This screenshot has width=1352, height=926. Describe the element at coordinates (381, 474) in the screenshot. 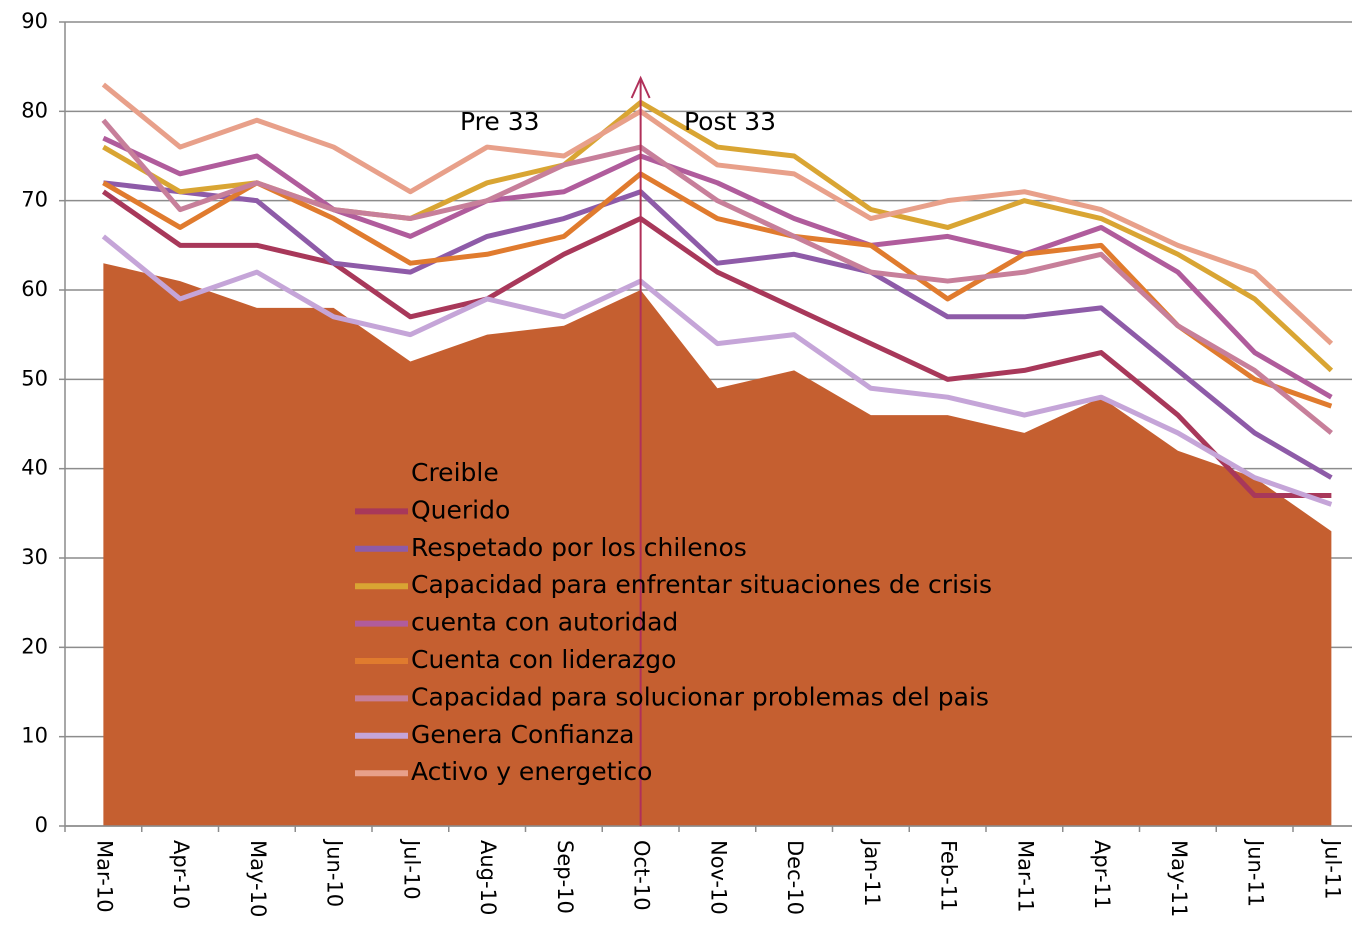

I see `legend-swatch` at that location.